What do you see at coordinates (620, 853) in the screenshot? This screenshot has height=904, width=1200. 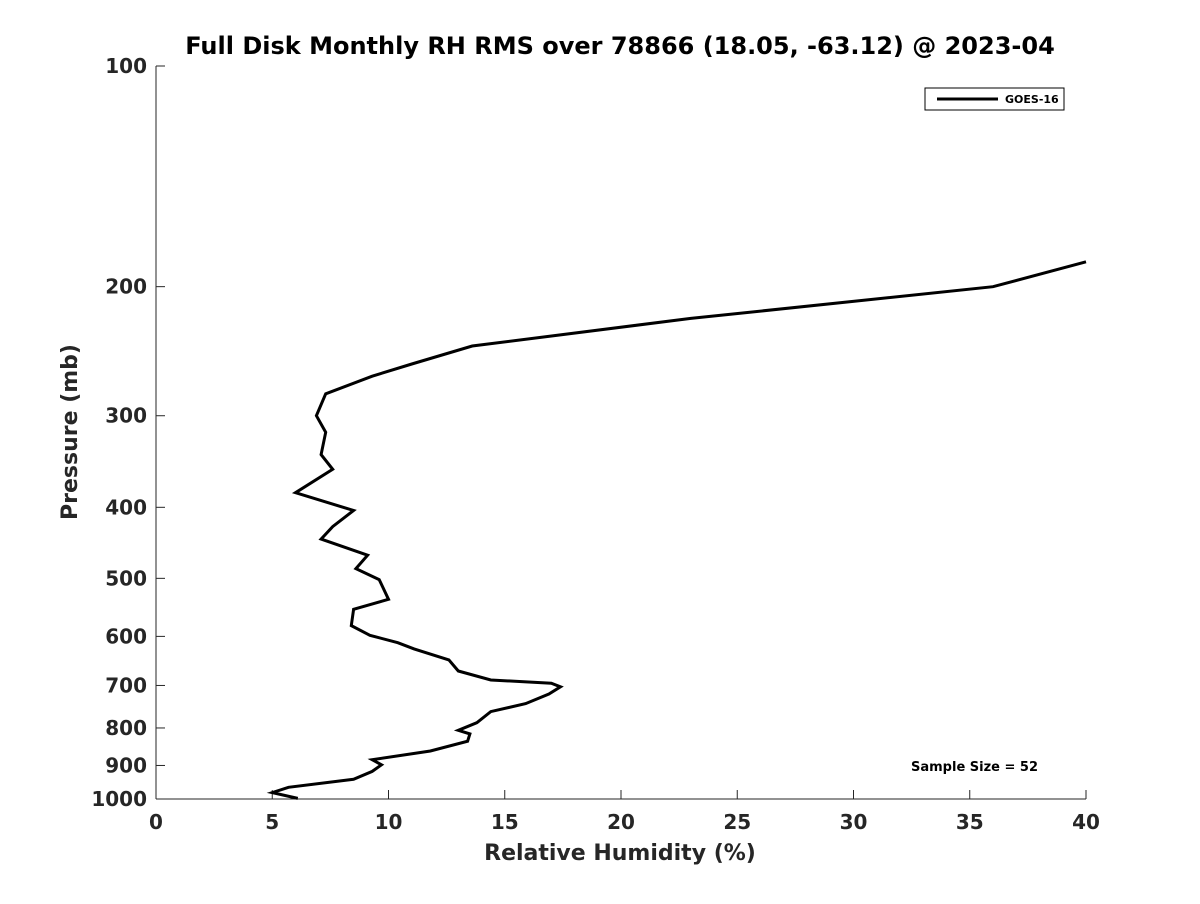 I see `x-axis-label: Relative Humidity (%)` at bounding box center [620, 853].